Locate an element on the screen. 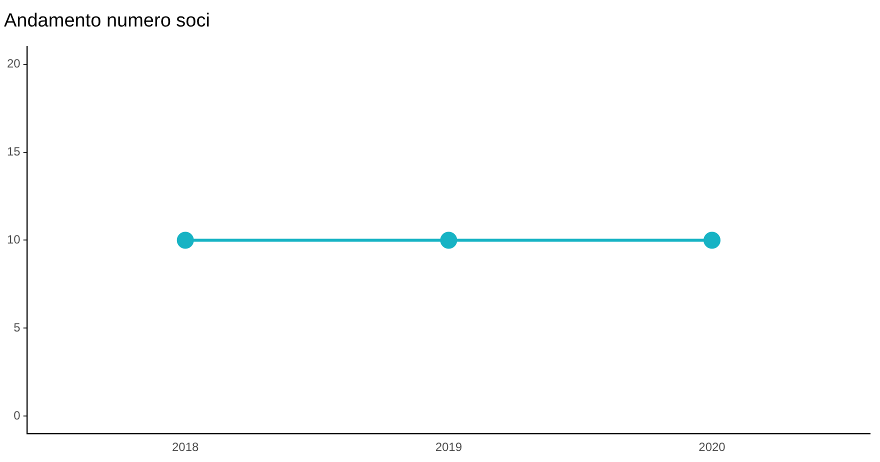 Image resolution: width=880 pixels, height=462 pixels. x-tick-label: 2018 is located at coordinates (186, 447).